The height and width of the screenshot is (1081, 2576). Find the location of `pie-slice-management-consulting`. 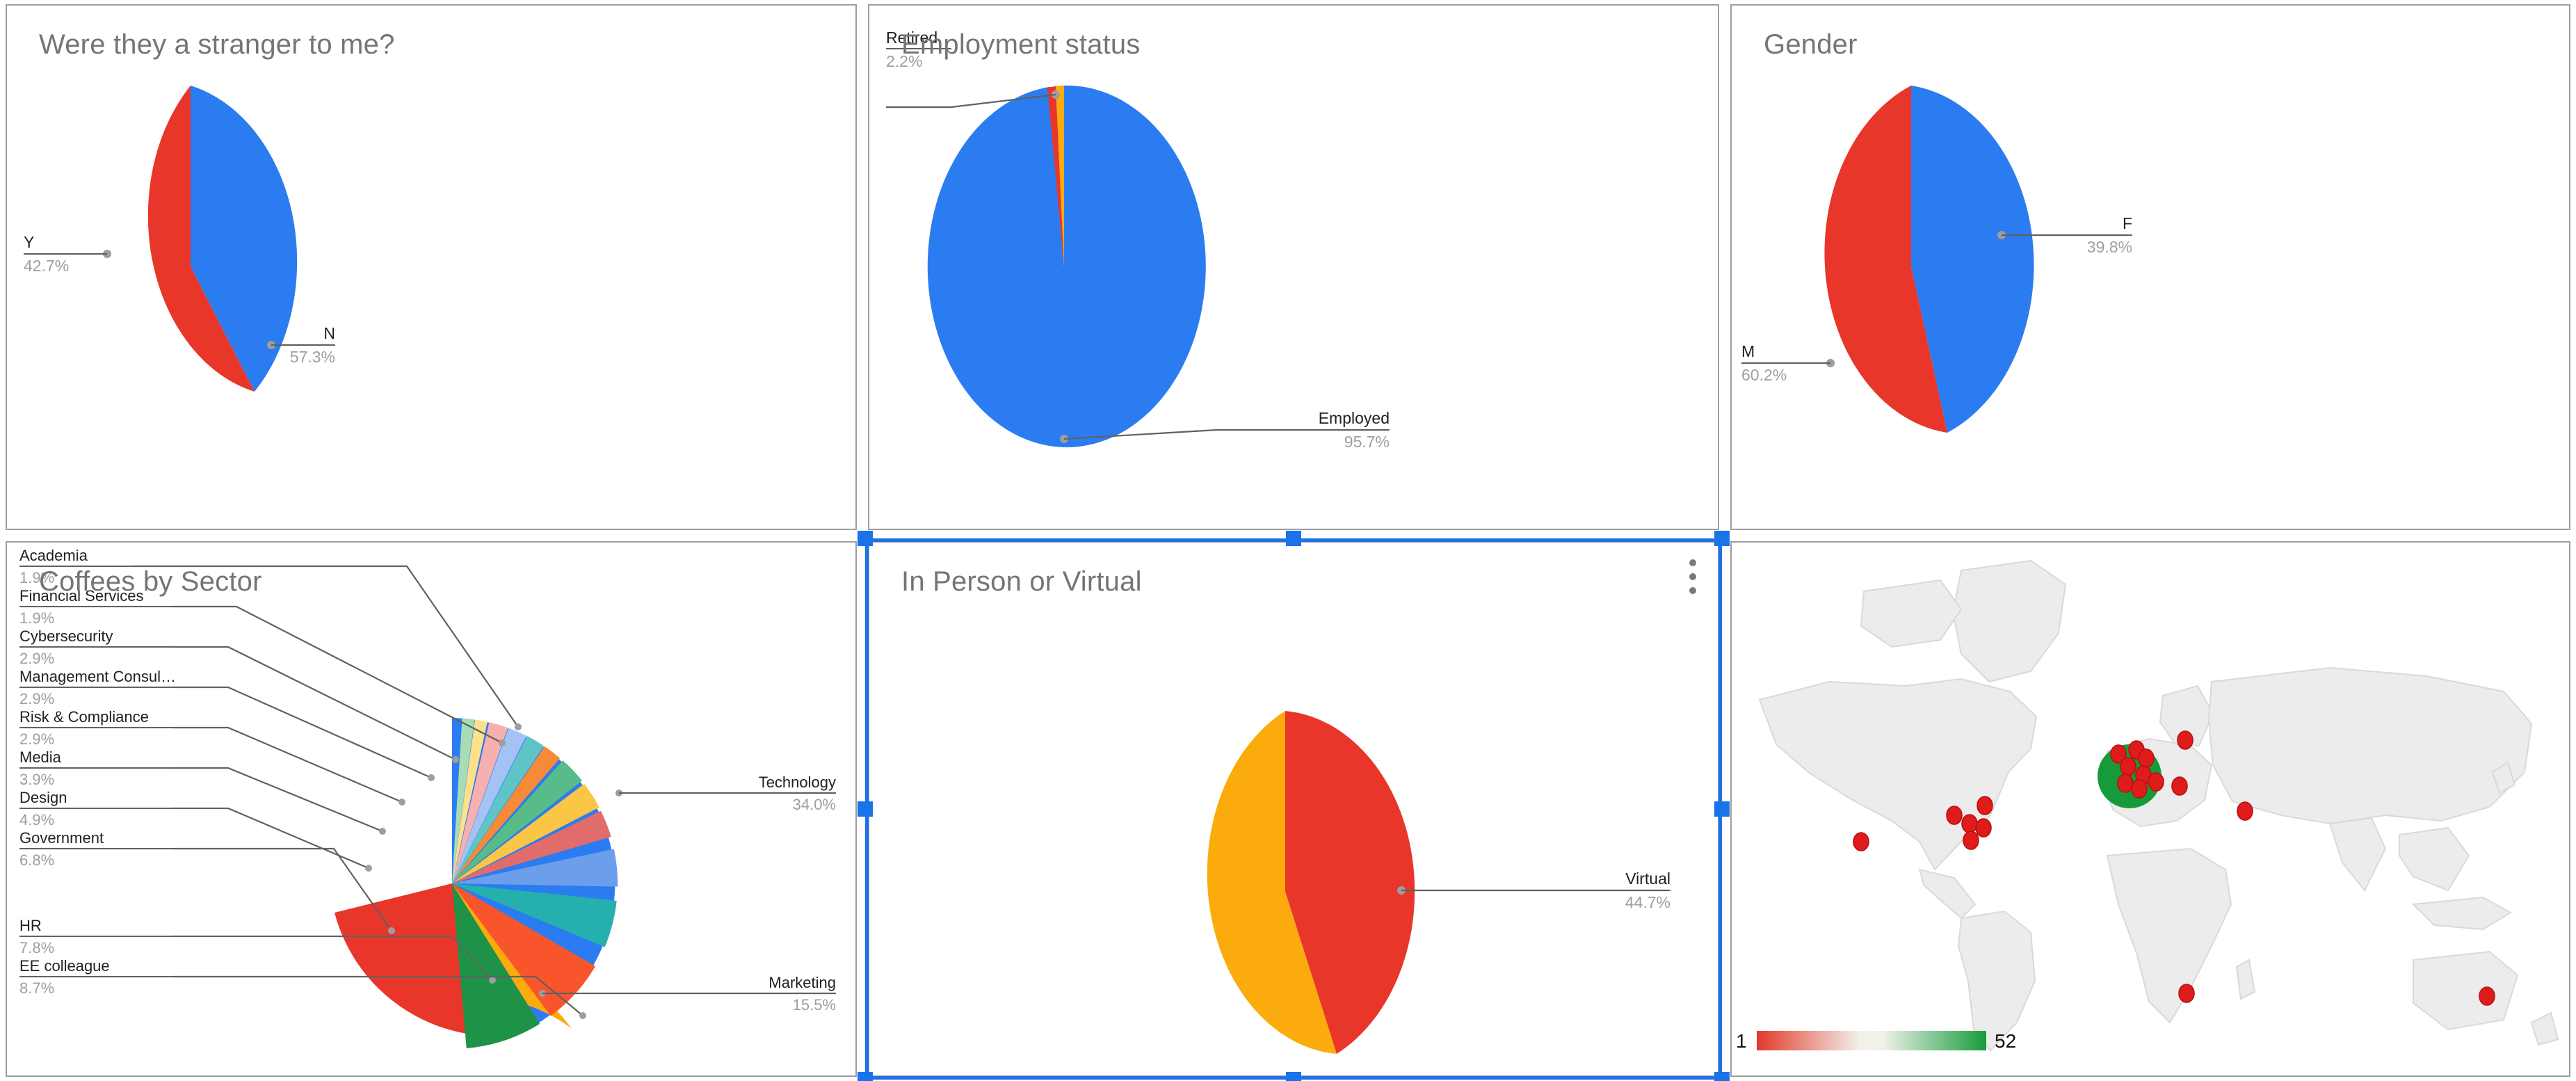

pie-slice-management-consulting is located at coordinates (526, 845).